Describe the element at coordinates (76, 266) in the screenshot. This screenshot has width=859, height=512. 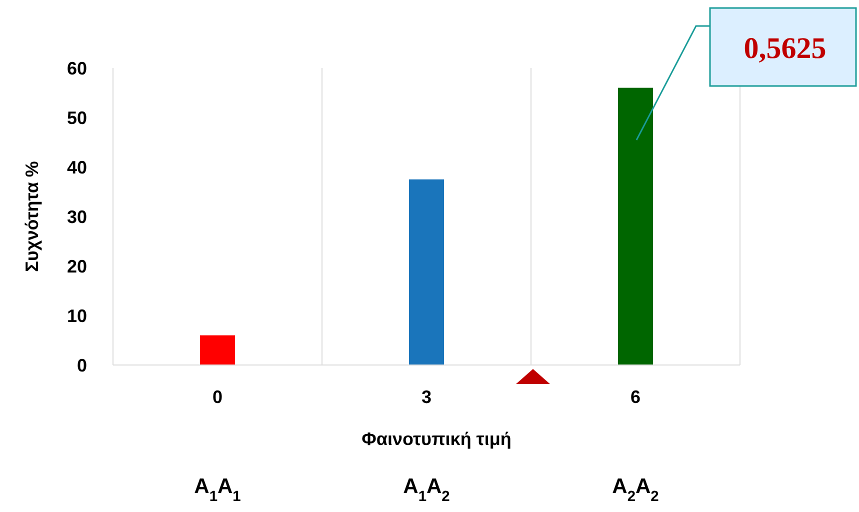
I see `y-tick-label: 20` at that location.